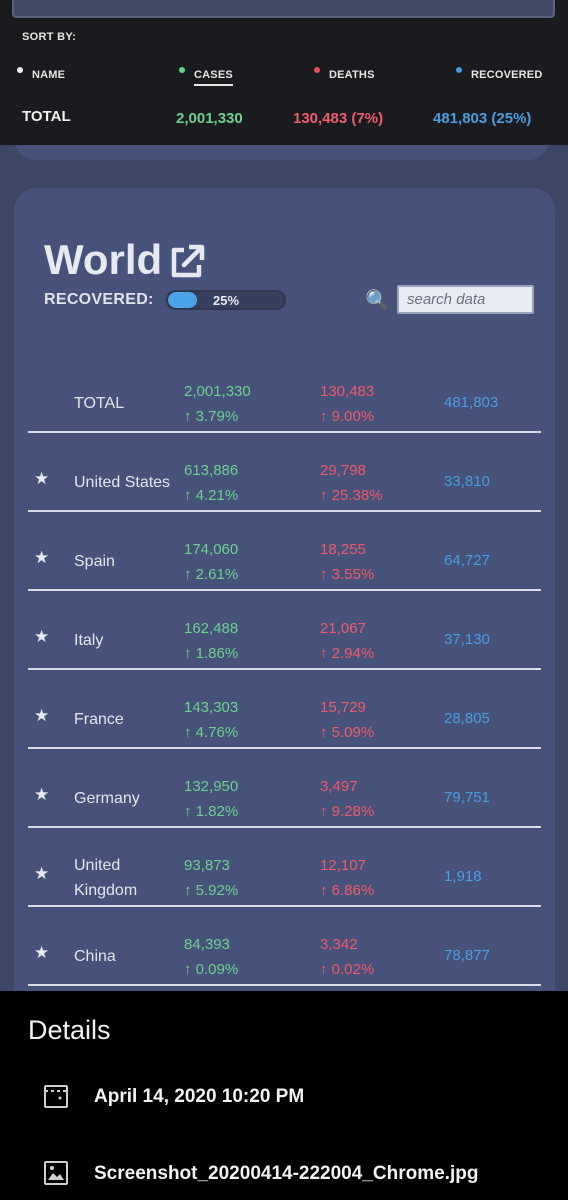  I want to click on external-link-icon, so click(187, 262).